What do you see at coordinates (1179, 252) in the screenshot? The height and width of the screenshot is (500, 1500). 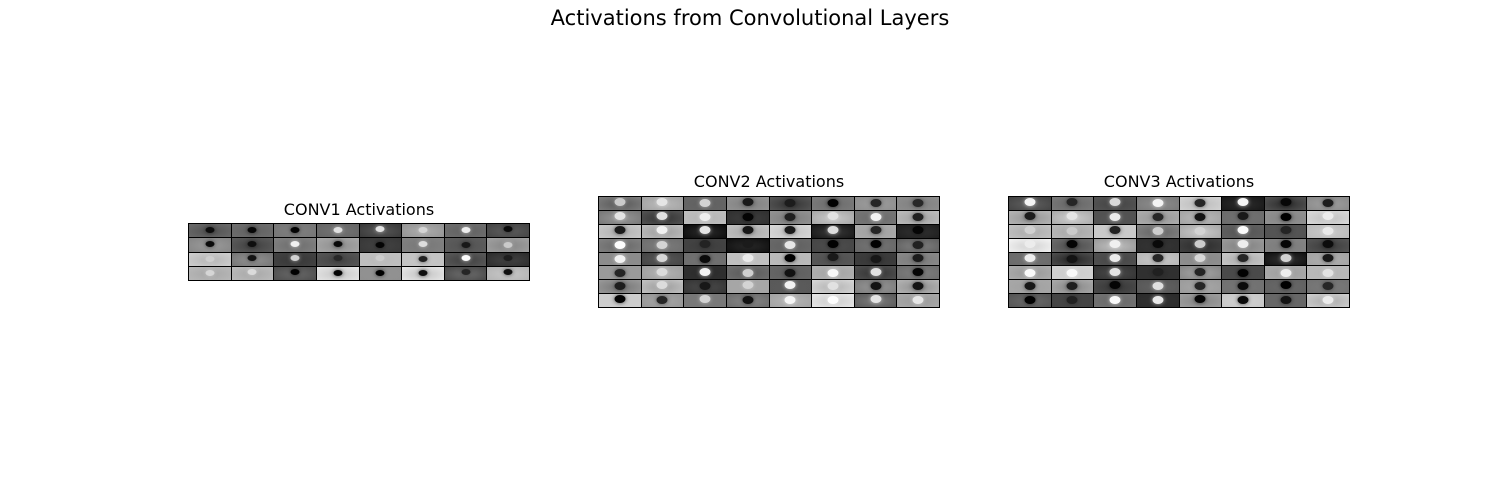 I see `conv3-activation-grid` at bounding box center [1179, 252].